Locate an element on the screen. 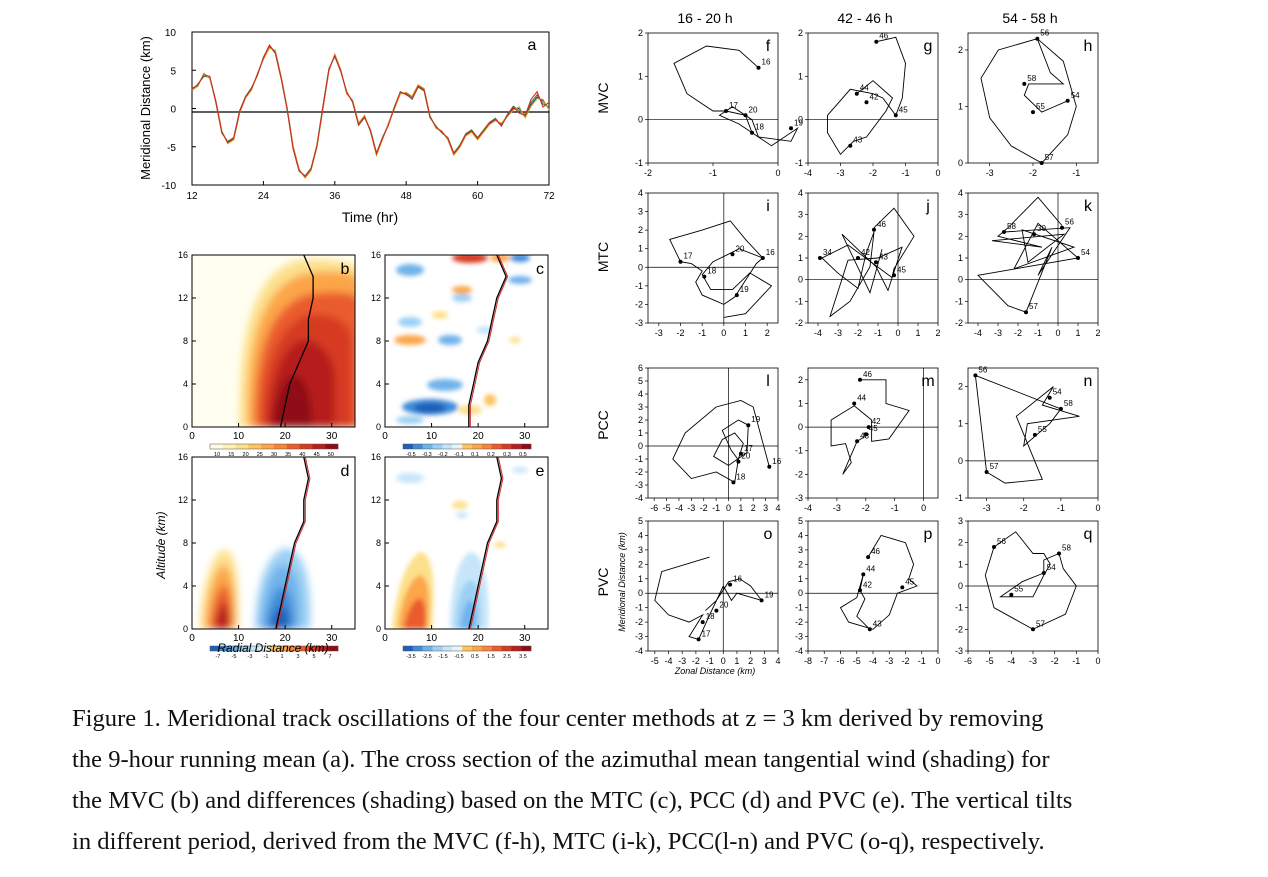 The width and height of the screenshot is (1268, 877). panel-c-ytick-label: 8 is located at coordinates (378, 341).